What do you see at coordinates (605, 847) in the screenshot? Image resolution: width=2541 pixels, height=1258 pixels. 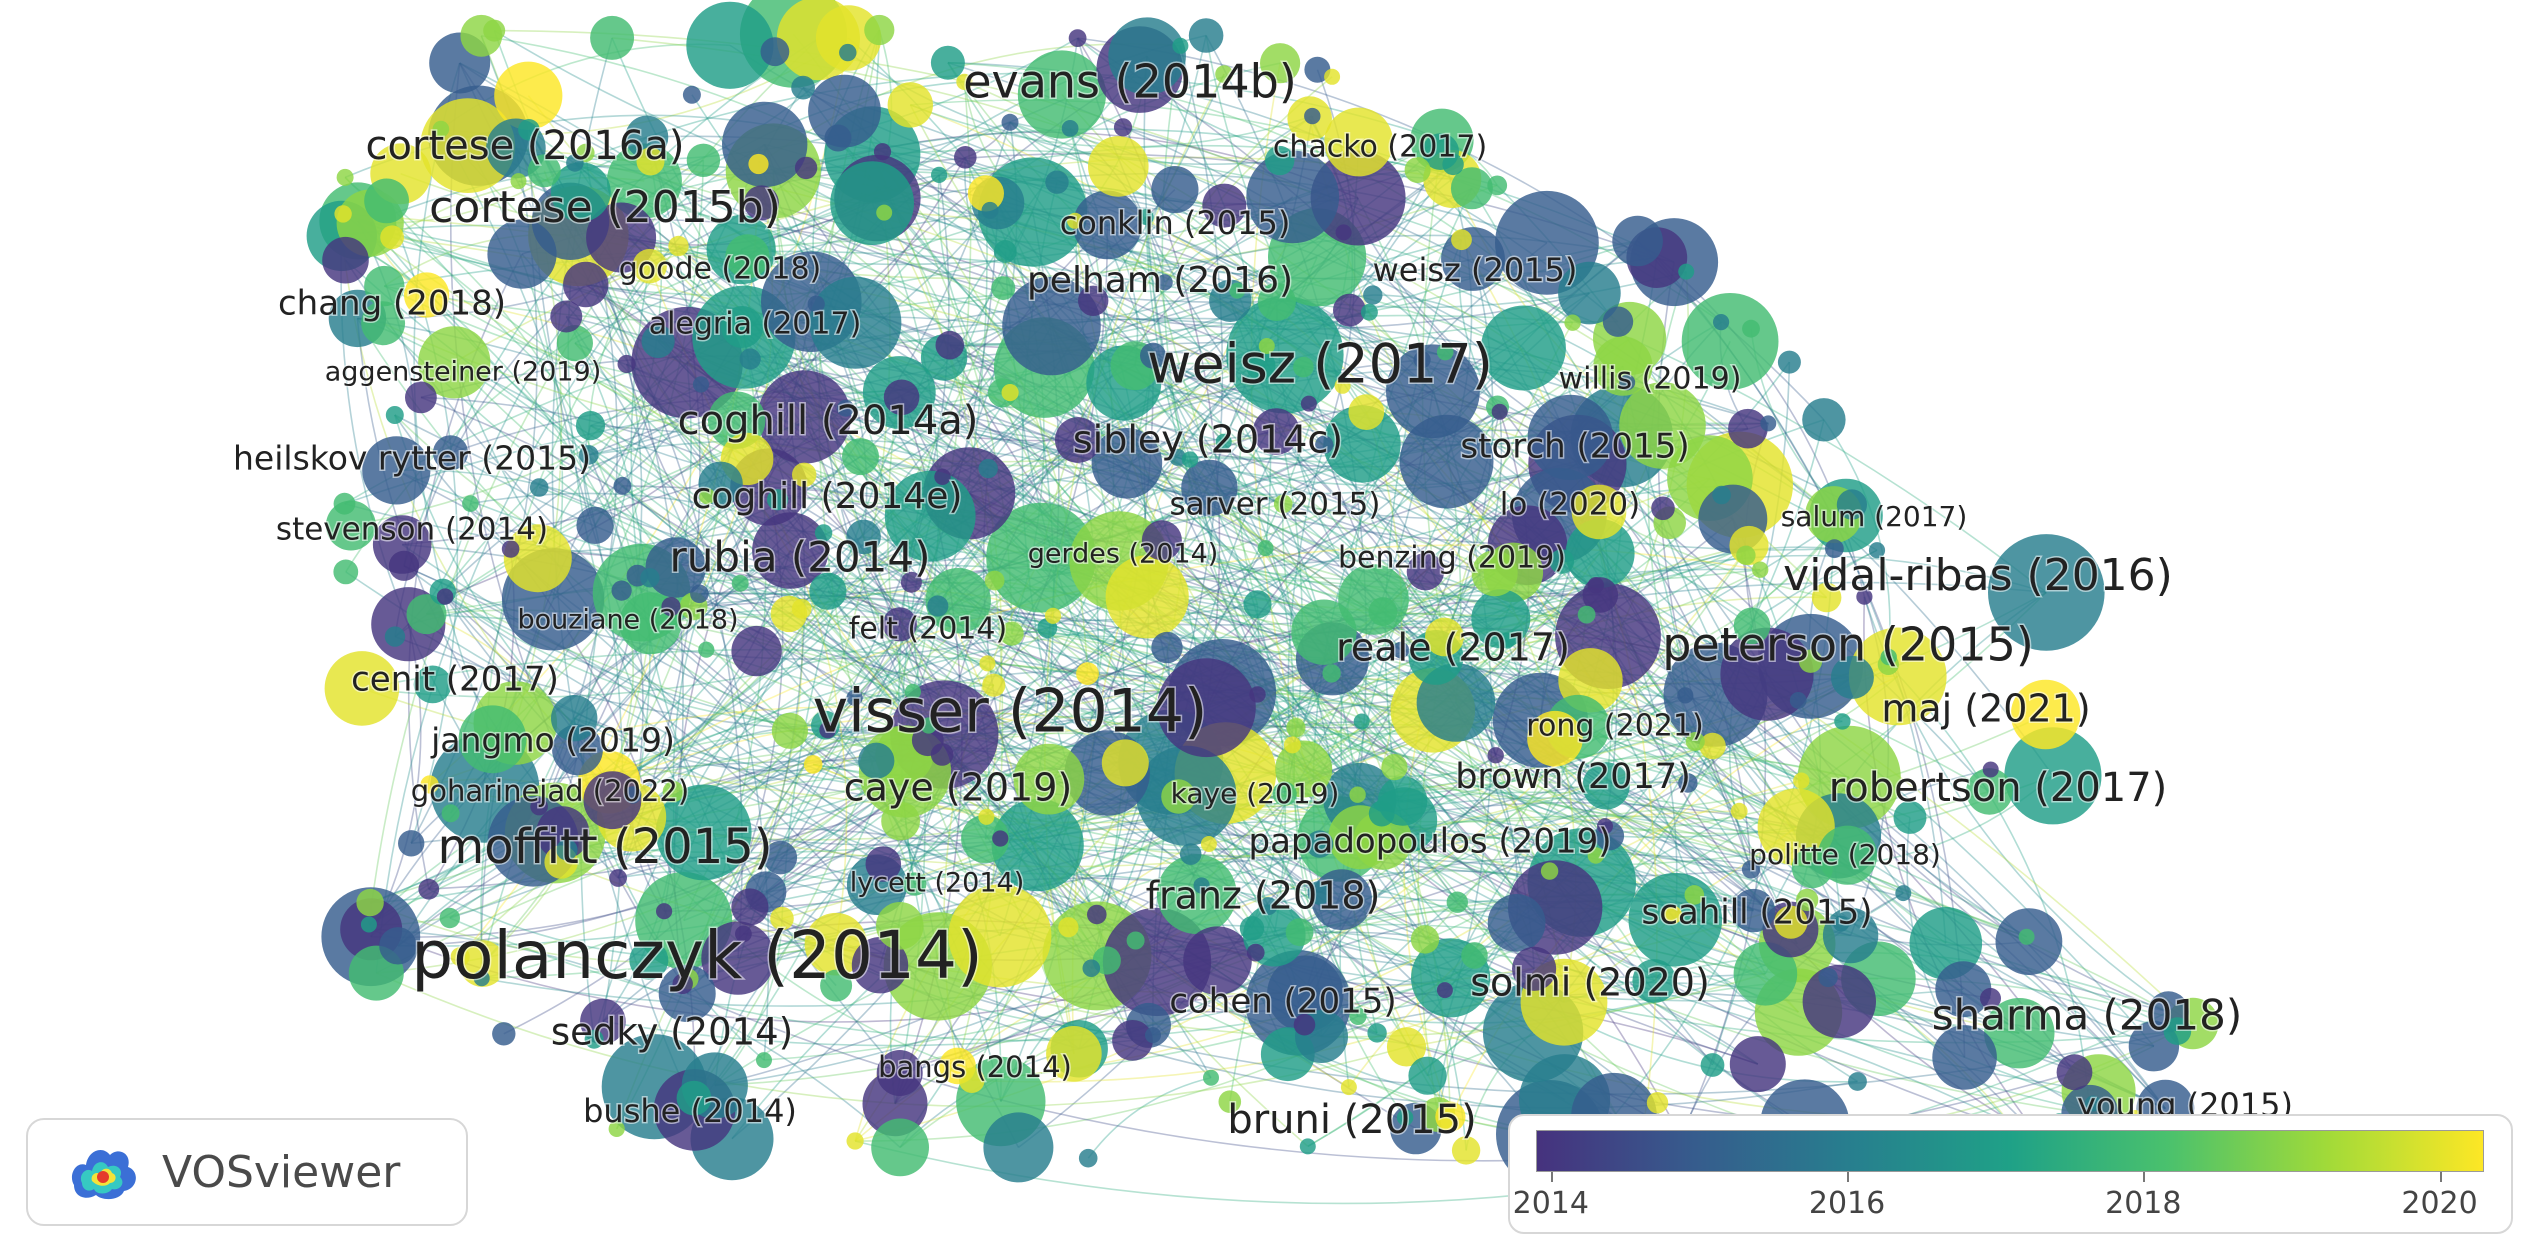 I see `node-label: moffitt (2015)` at bounding box center [605, 847].